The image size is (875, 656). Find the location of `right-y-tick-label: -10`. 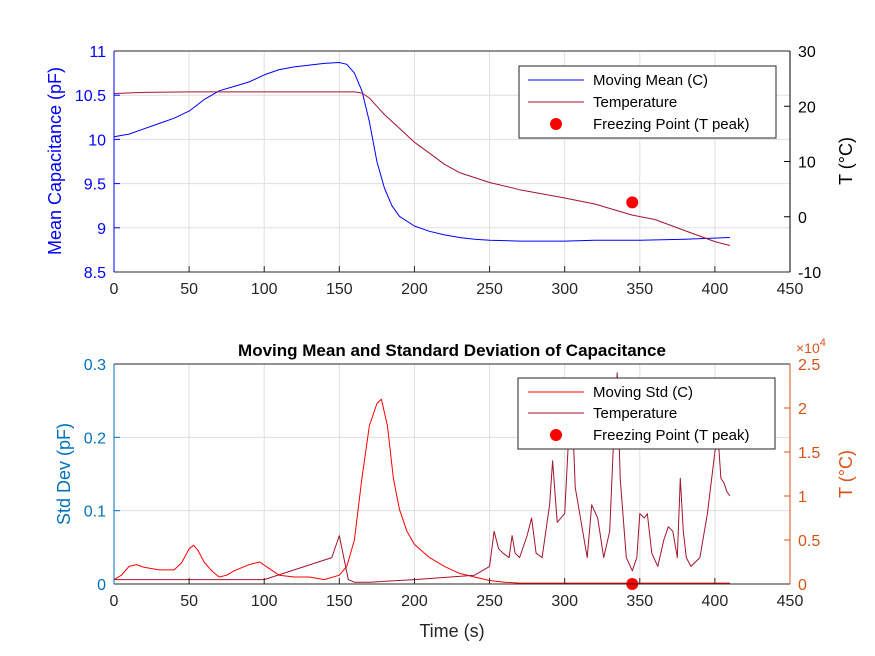

right-y-tick-label: -10 is located at coordinates (809, 273).